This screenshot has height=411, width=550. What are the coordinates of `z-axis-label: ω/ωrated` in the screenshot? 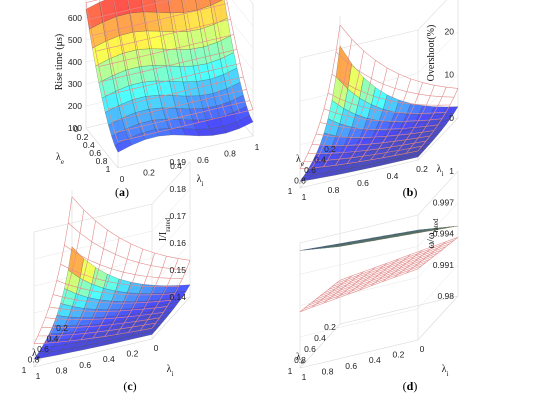 It's located at (433, 233).